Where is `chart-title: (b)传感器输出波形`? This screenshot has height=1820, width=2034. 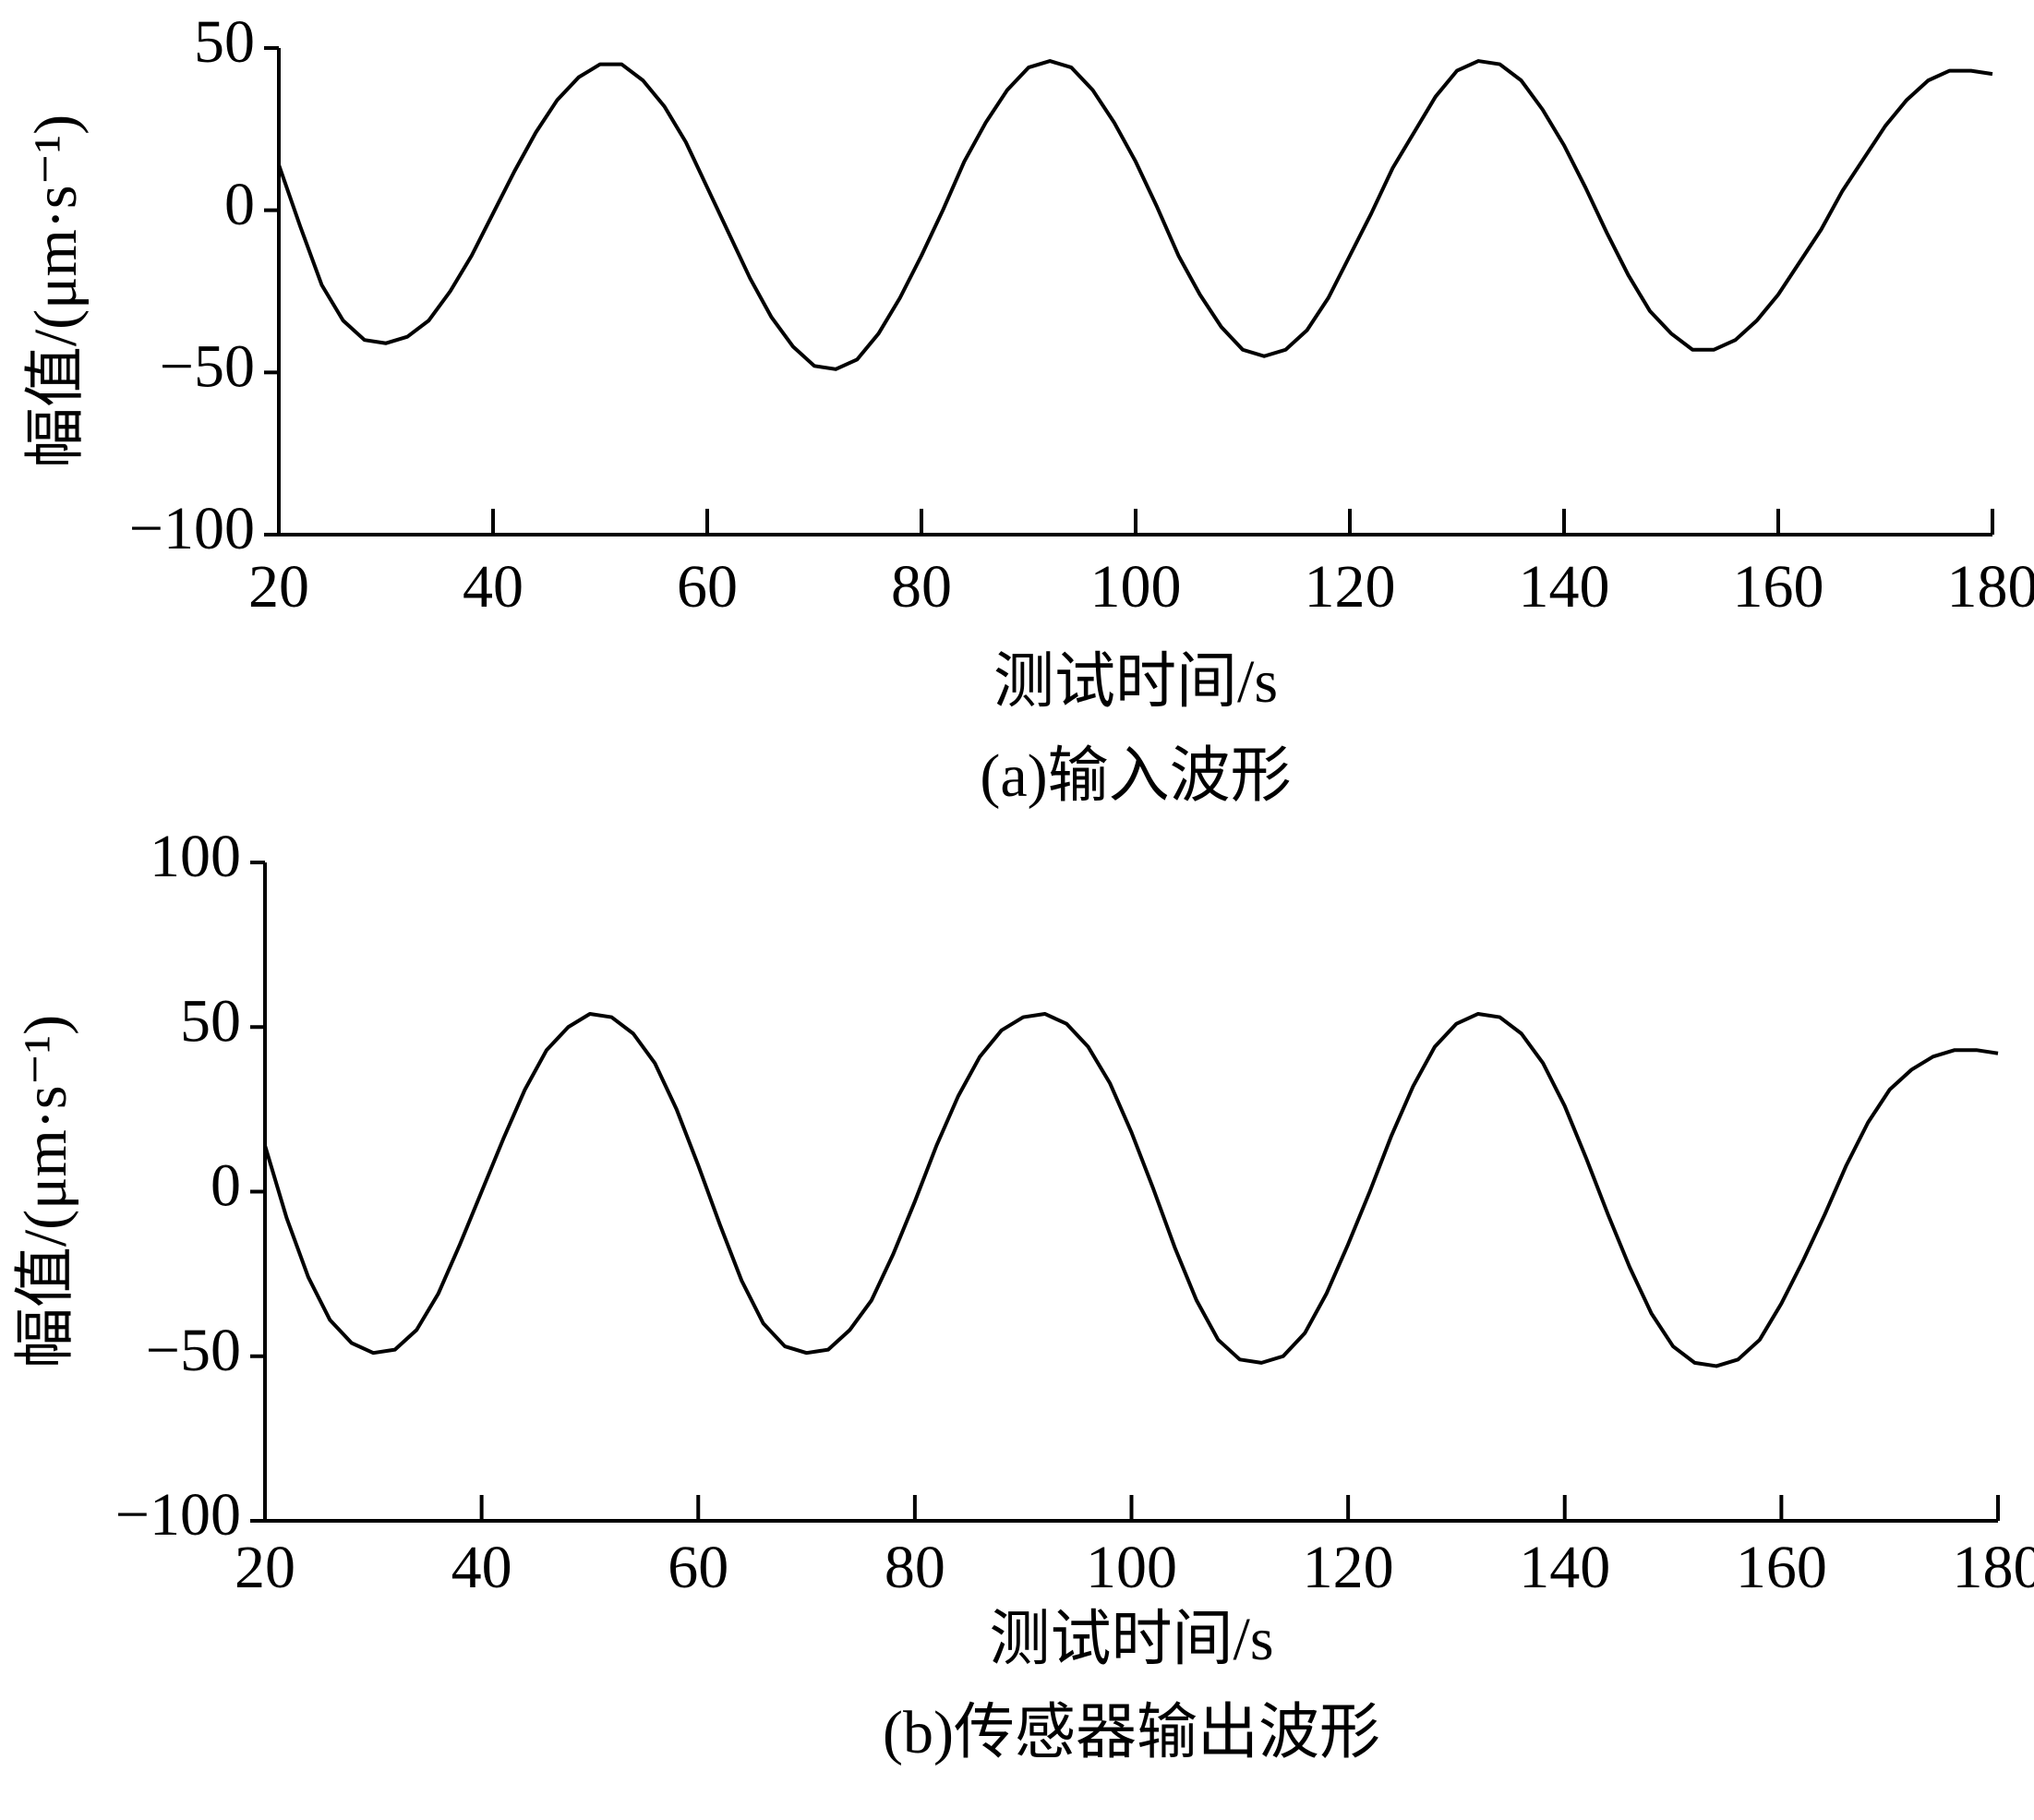
chart-title: (b)传感器输出波形 is located at coordinates (1131, 1732).